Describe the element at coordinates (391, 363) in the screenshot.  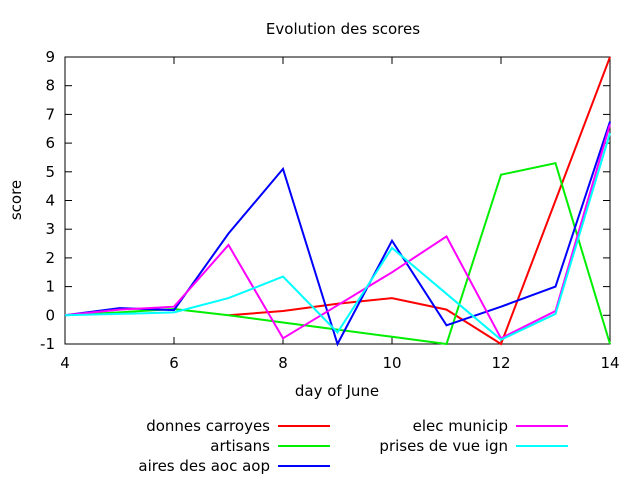
I see `x-tick-label: 10` at that location.